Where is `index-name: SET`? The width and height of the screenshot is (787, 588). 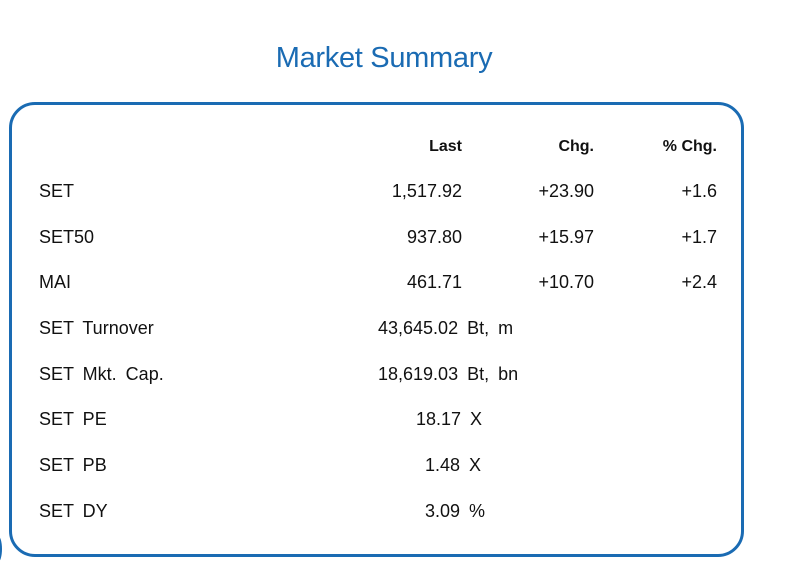 index-name: SET is located at coordinates (57, 191).